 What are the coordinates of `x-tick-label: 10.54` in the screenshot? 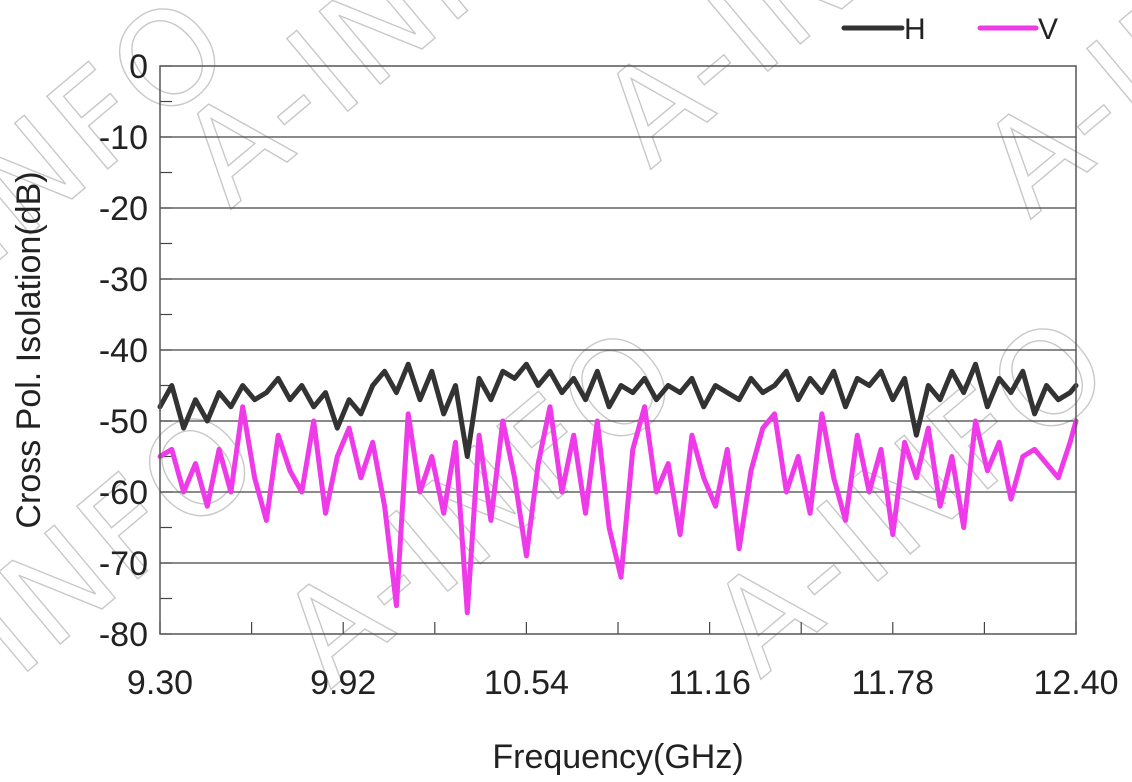 It's located at (526, 683).